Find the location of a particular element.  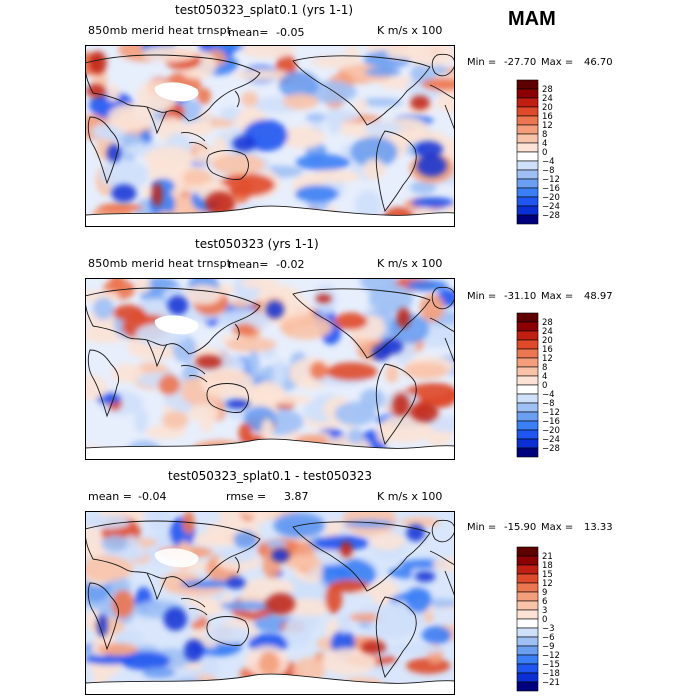

colorbar-tick-label: −28 is located at coordinates (551, 216).